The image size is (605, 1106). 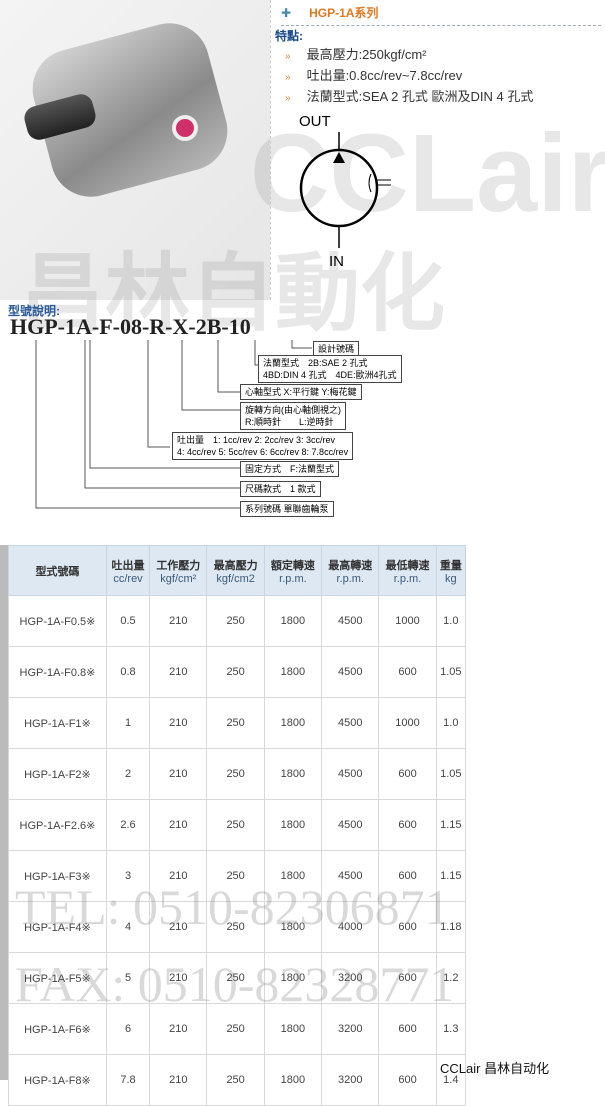 I want to click on column-header: 最低轉速 r.p.m., so click(x=407, y=570).